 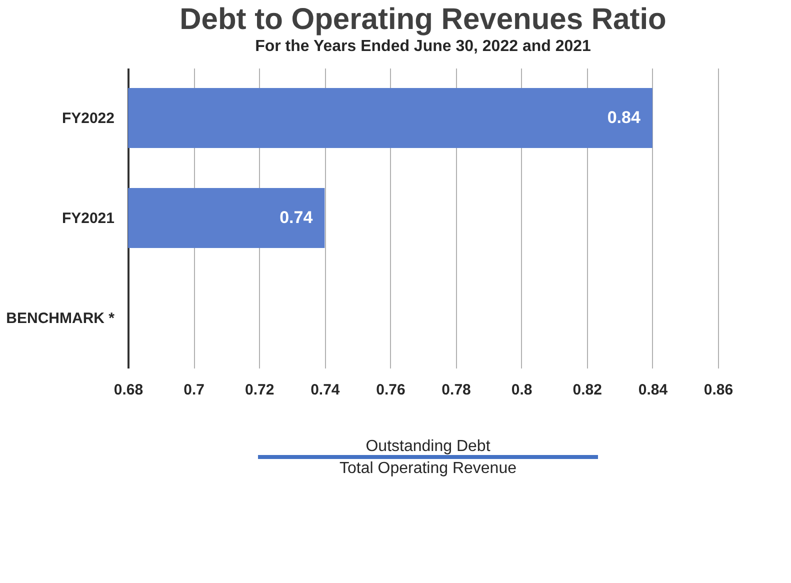 What do you see at coordinates (194, 390) in the screenshot?
I see `x-tick-label: 0.7` at bounding box center [194, 390].